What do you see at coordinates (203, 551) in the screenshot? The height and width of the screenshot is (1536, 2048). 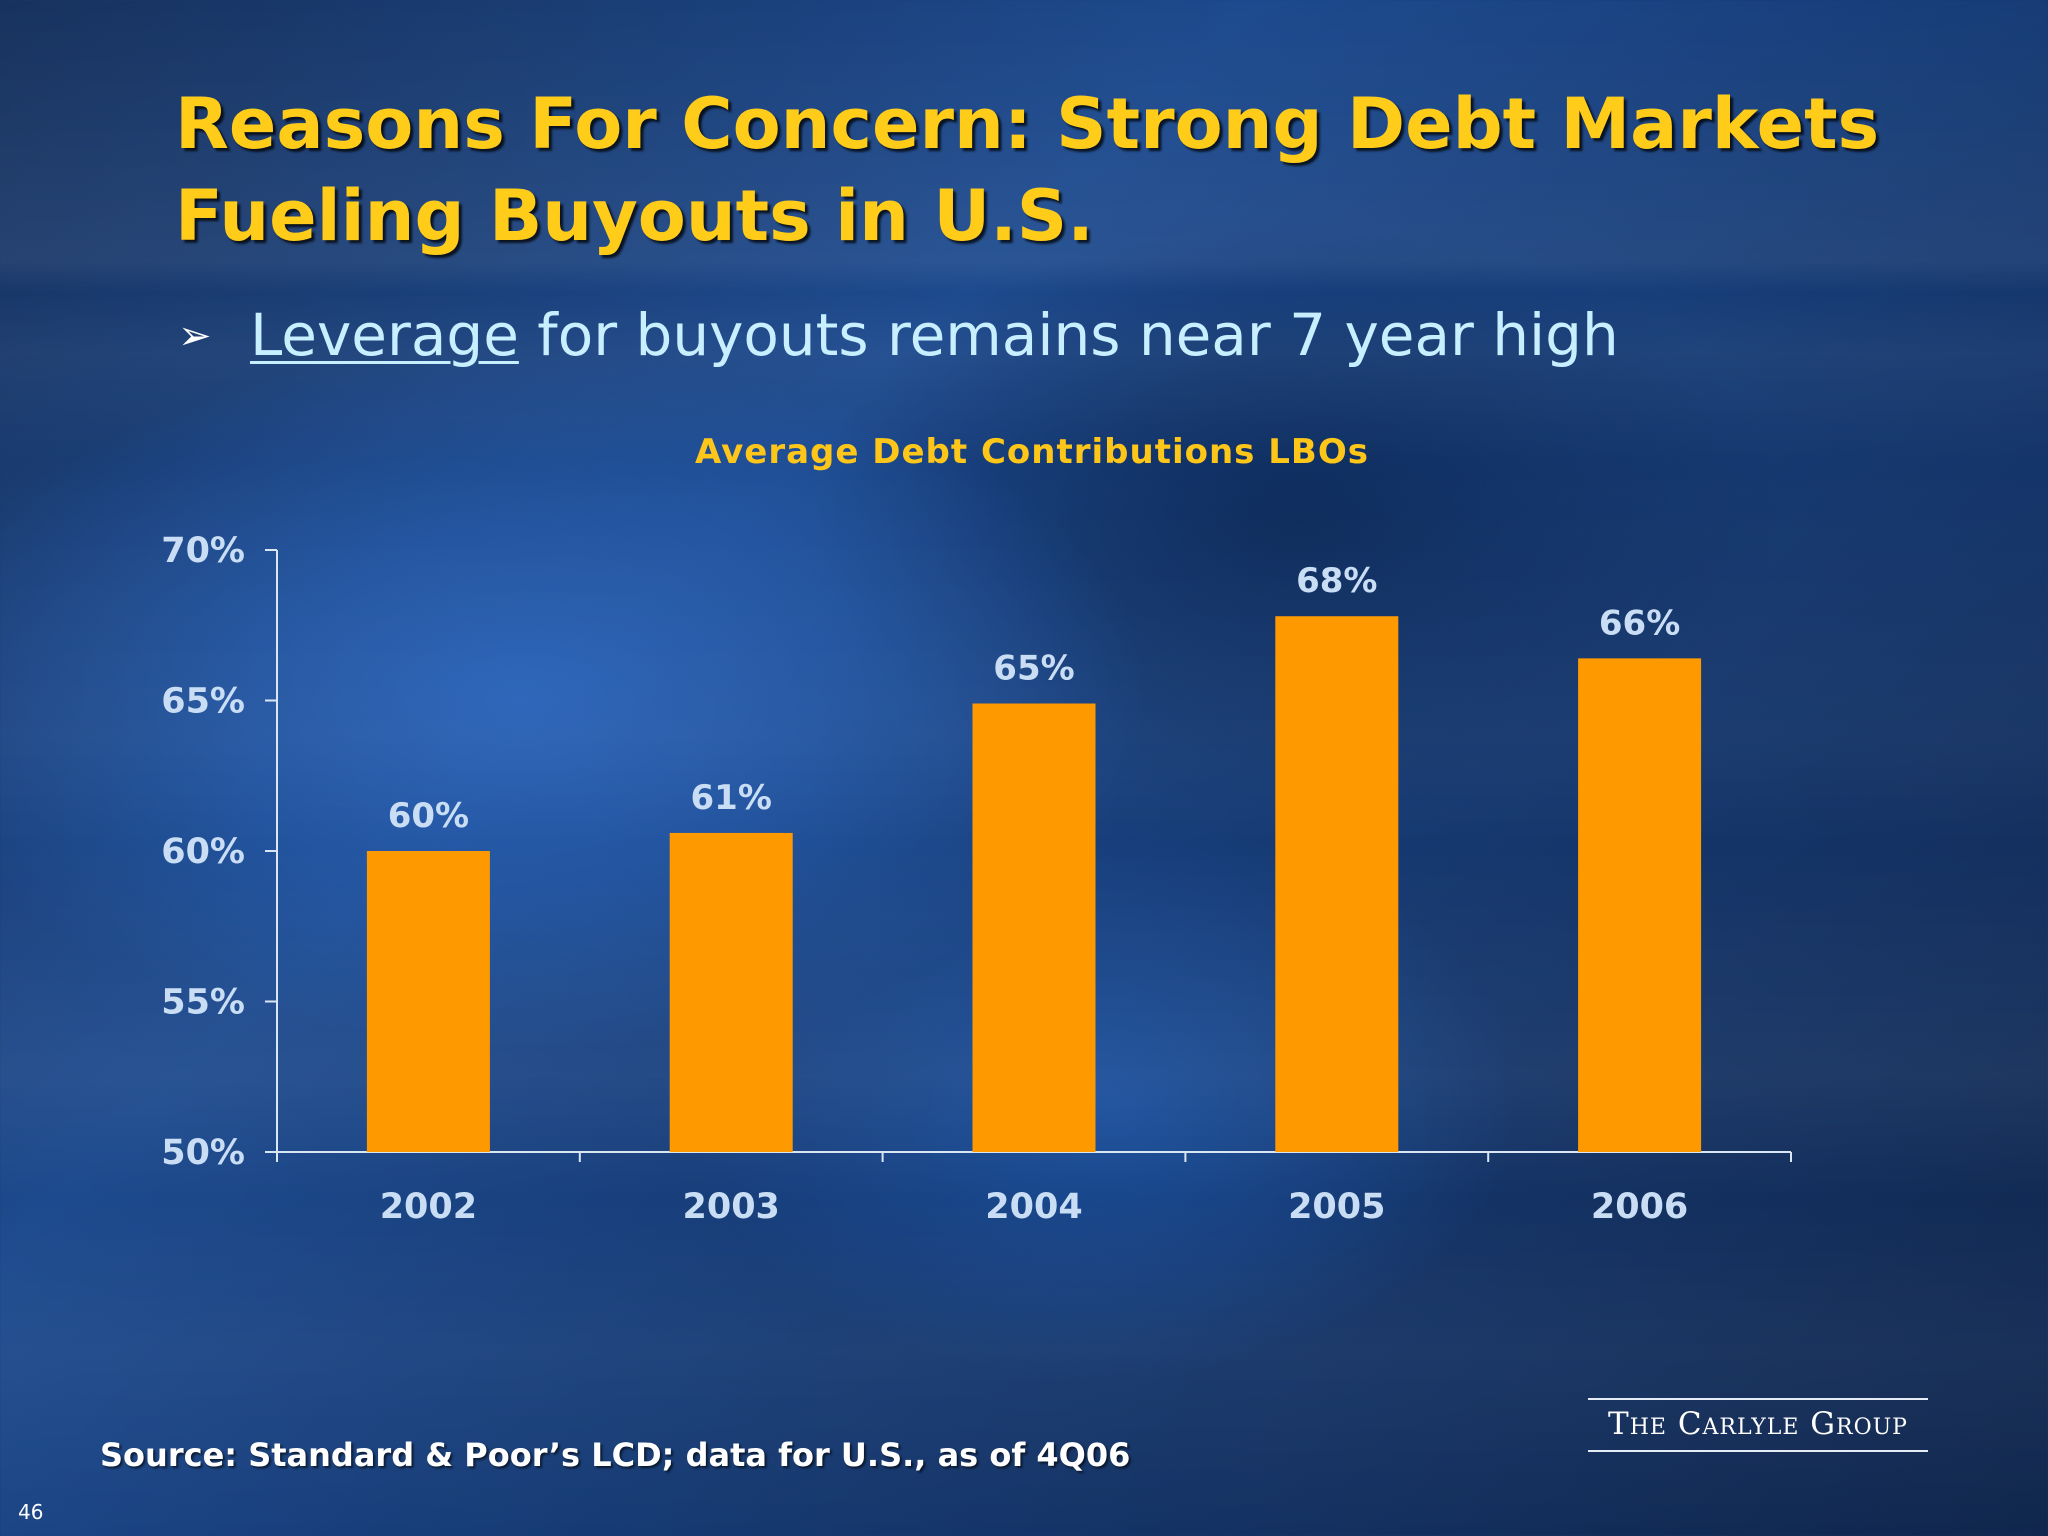 I see `y-tick-label: 70%` at bounding box center [203, 551].